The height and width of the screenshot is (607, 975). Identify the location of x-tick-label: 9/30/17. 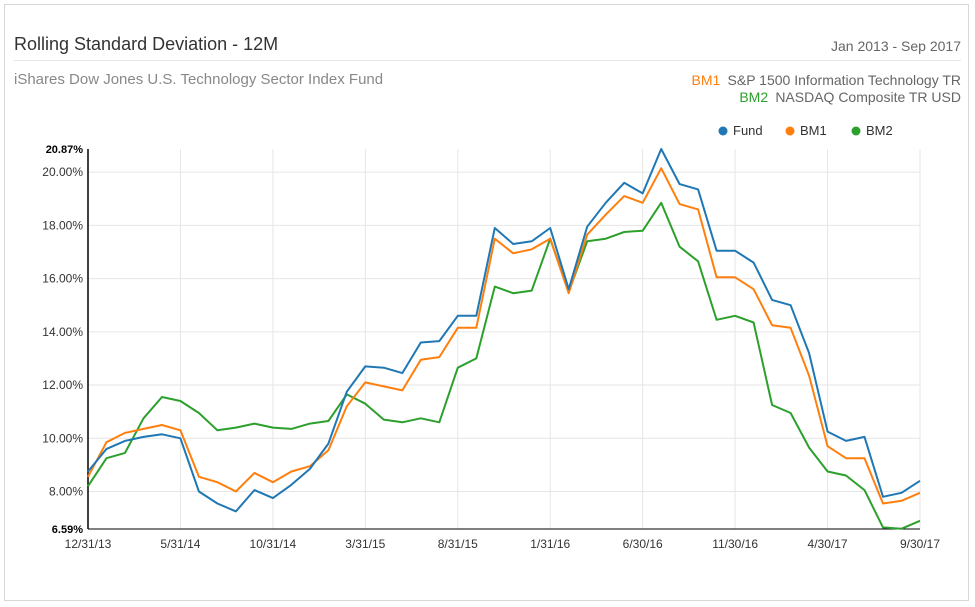
(920, 544).